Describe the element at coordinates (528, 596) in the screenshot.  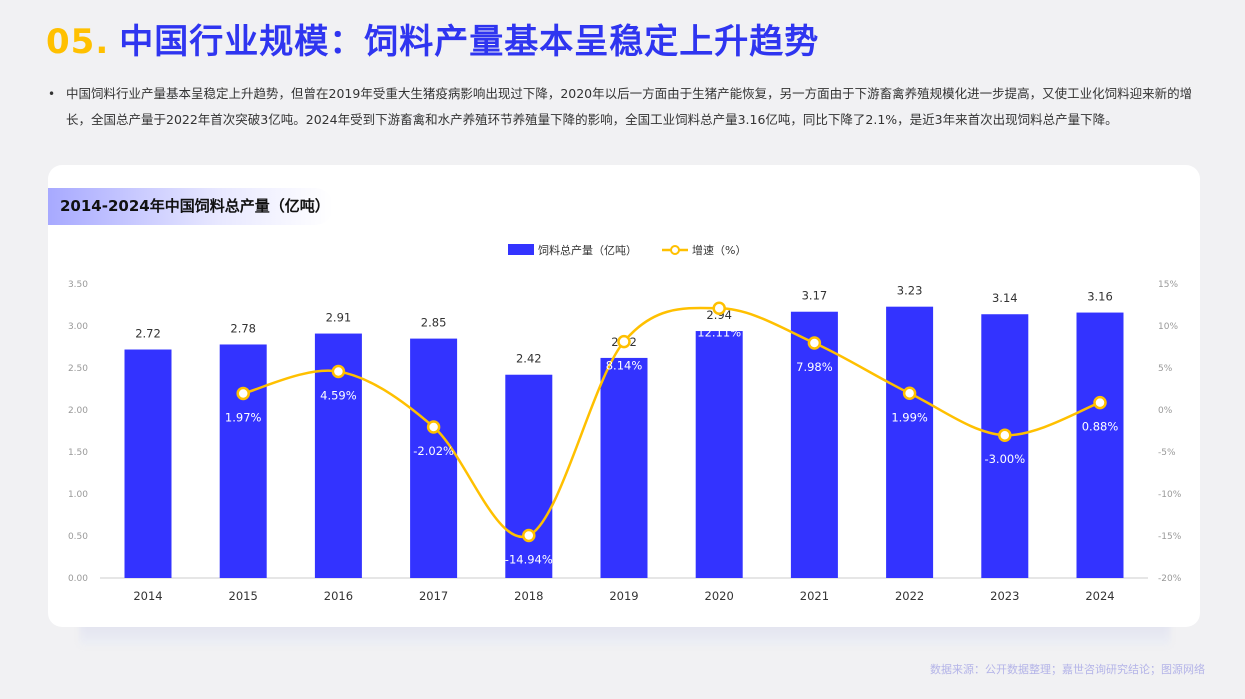
I see `x-tick: 2018` at that location.